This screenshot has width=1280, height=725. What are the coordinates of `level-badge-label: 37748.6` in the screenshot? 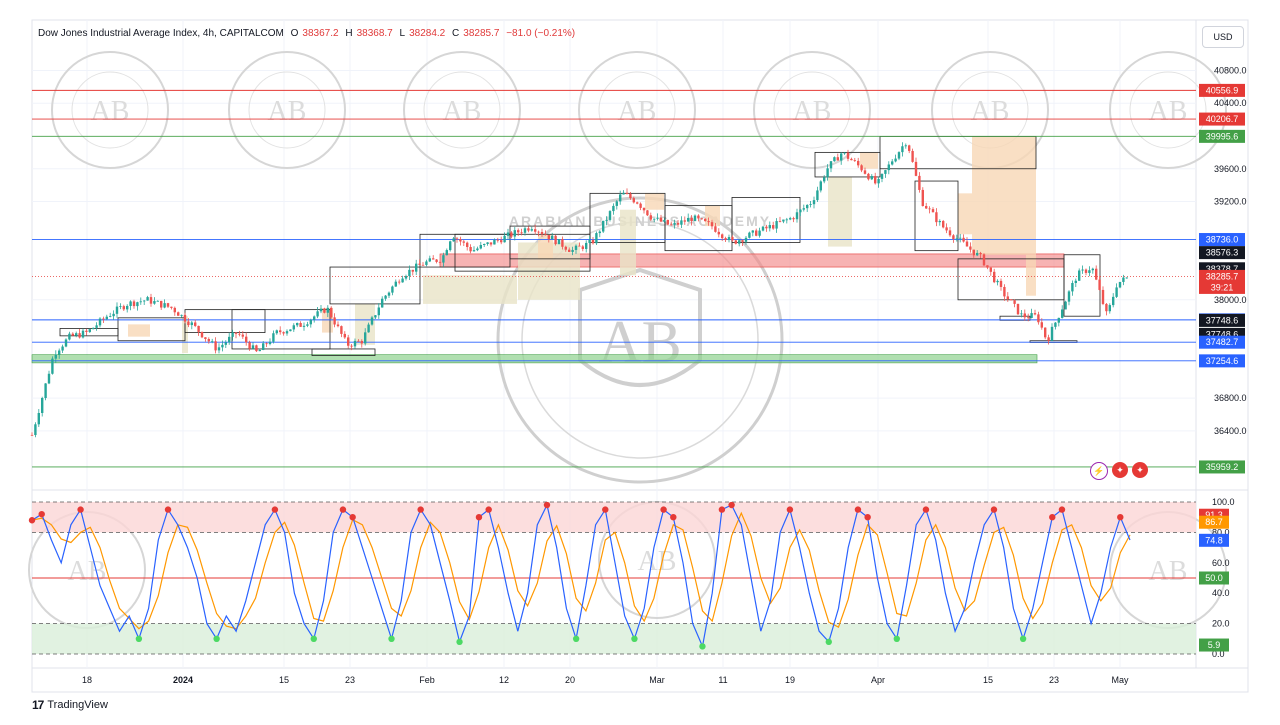 It's located at (1222, 320).